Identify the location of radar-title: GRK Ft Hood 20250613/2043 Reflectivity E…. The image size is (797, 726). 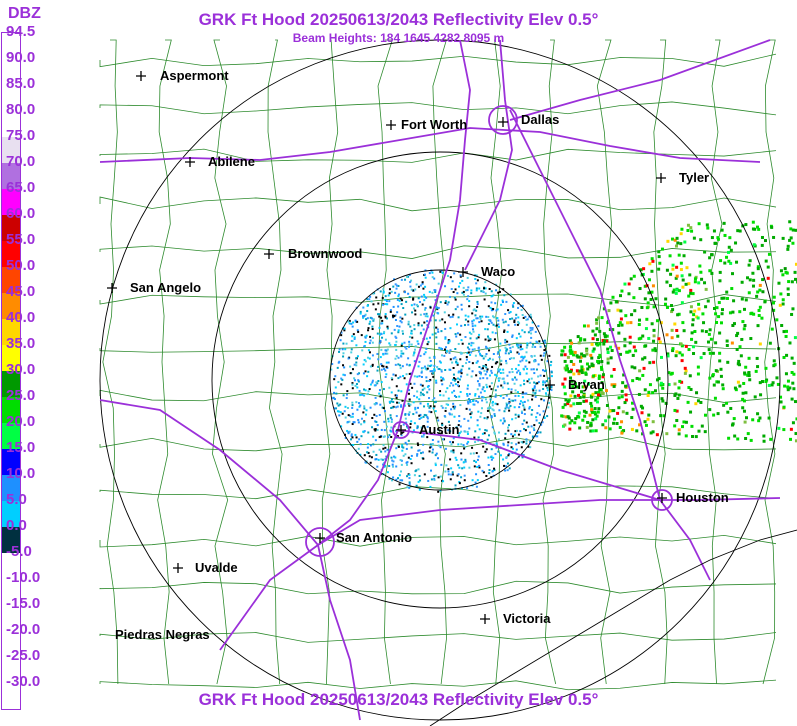
(398, 19).